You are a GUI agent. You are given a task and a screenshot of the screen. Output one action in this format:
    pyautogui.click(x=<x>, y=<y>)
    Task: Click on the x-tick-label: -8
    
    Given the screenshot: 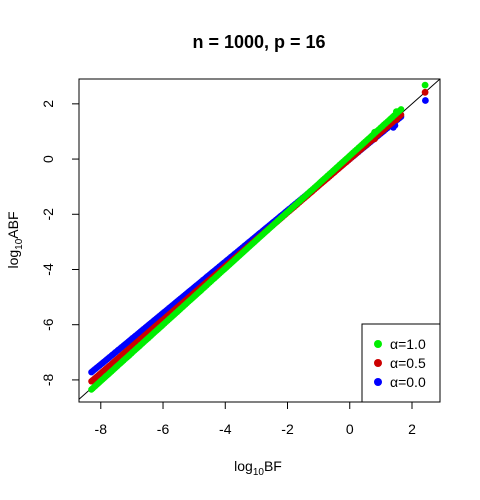 What is the action you would take?
    pyautogui.click(x=101, y=429)
    